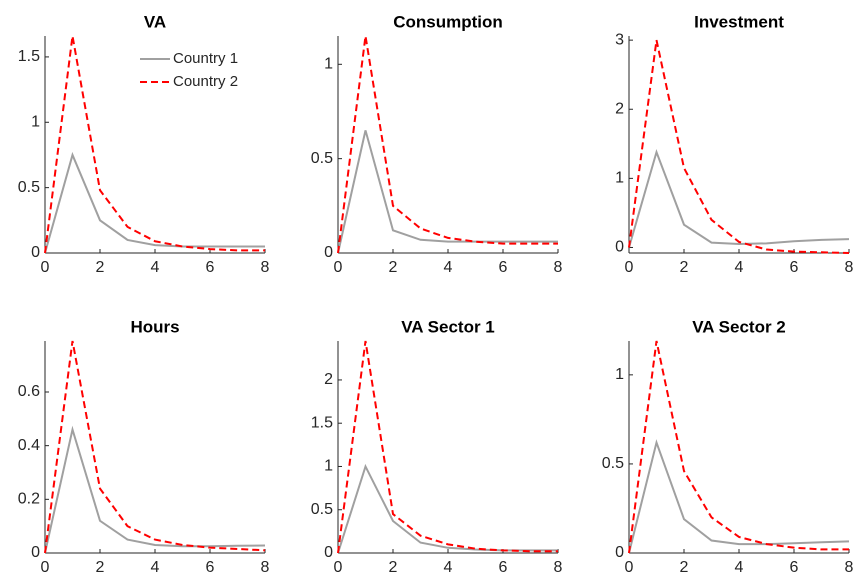 The width and height of the screenshot is (854, 582). I want to click on y-tick-label: 3, so click(619, 39).